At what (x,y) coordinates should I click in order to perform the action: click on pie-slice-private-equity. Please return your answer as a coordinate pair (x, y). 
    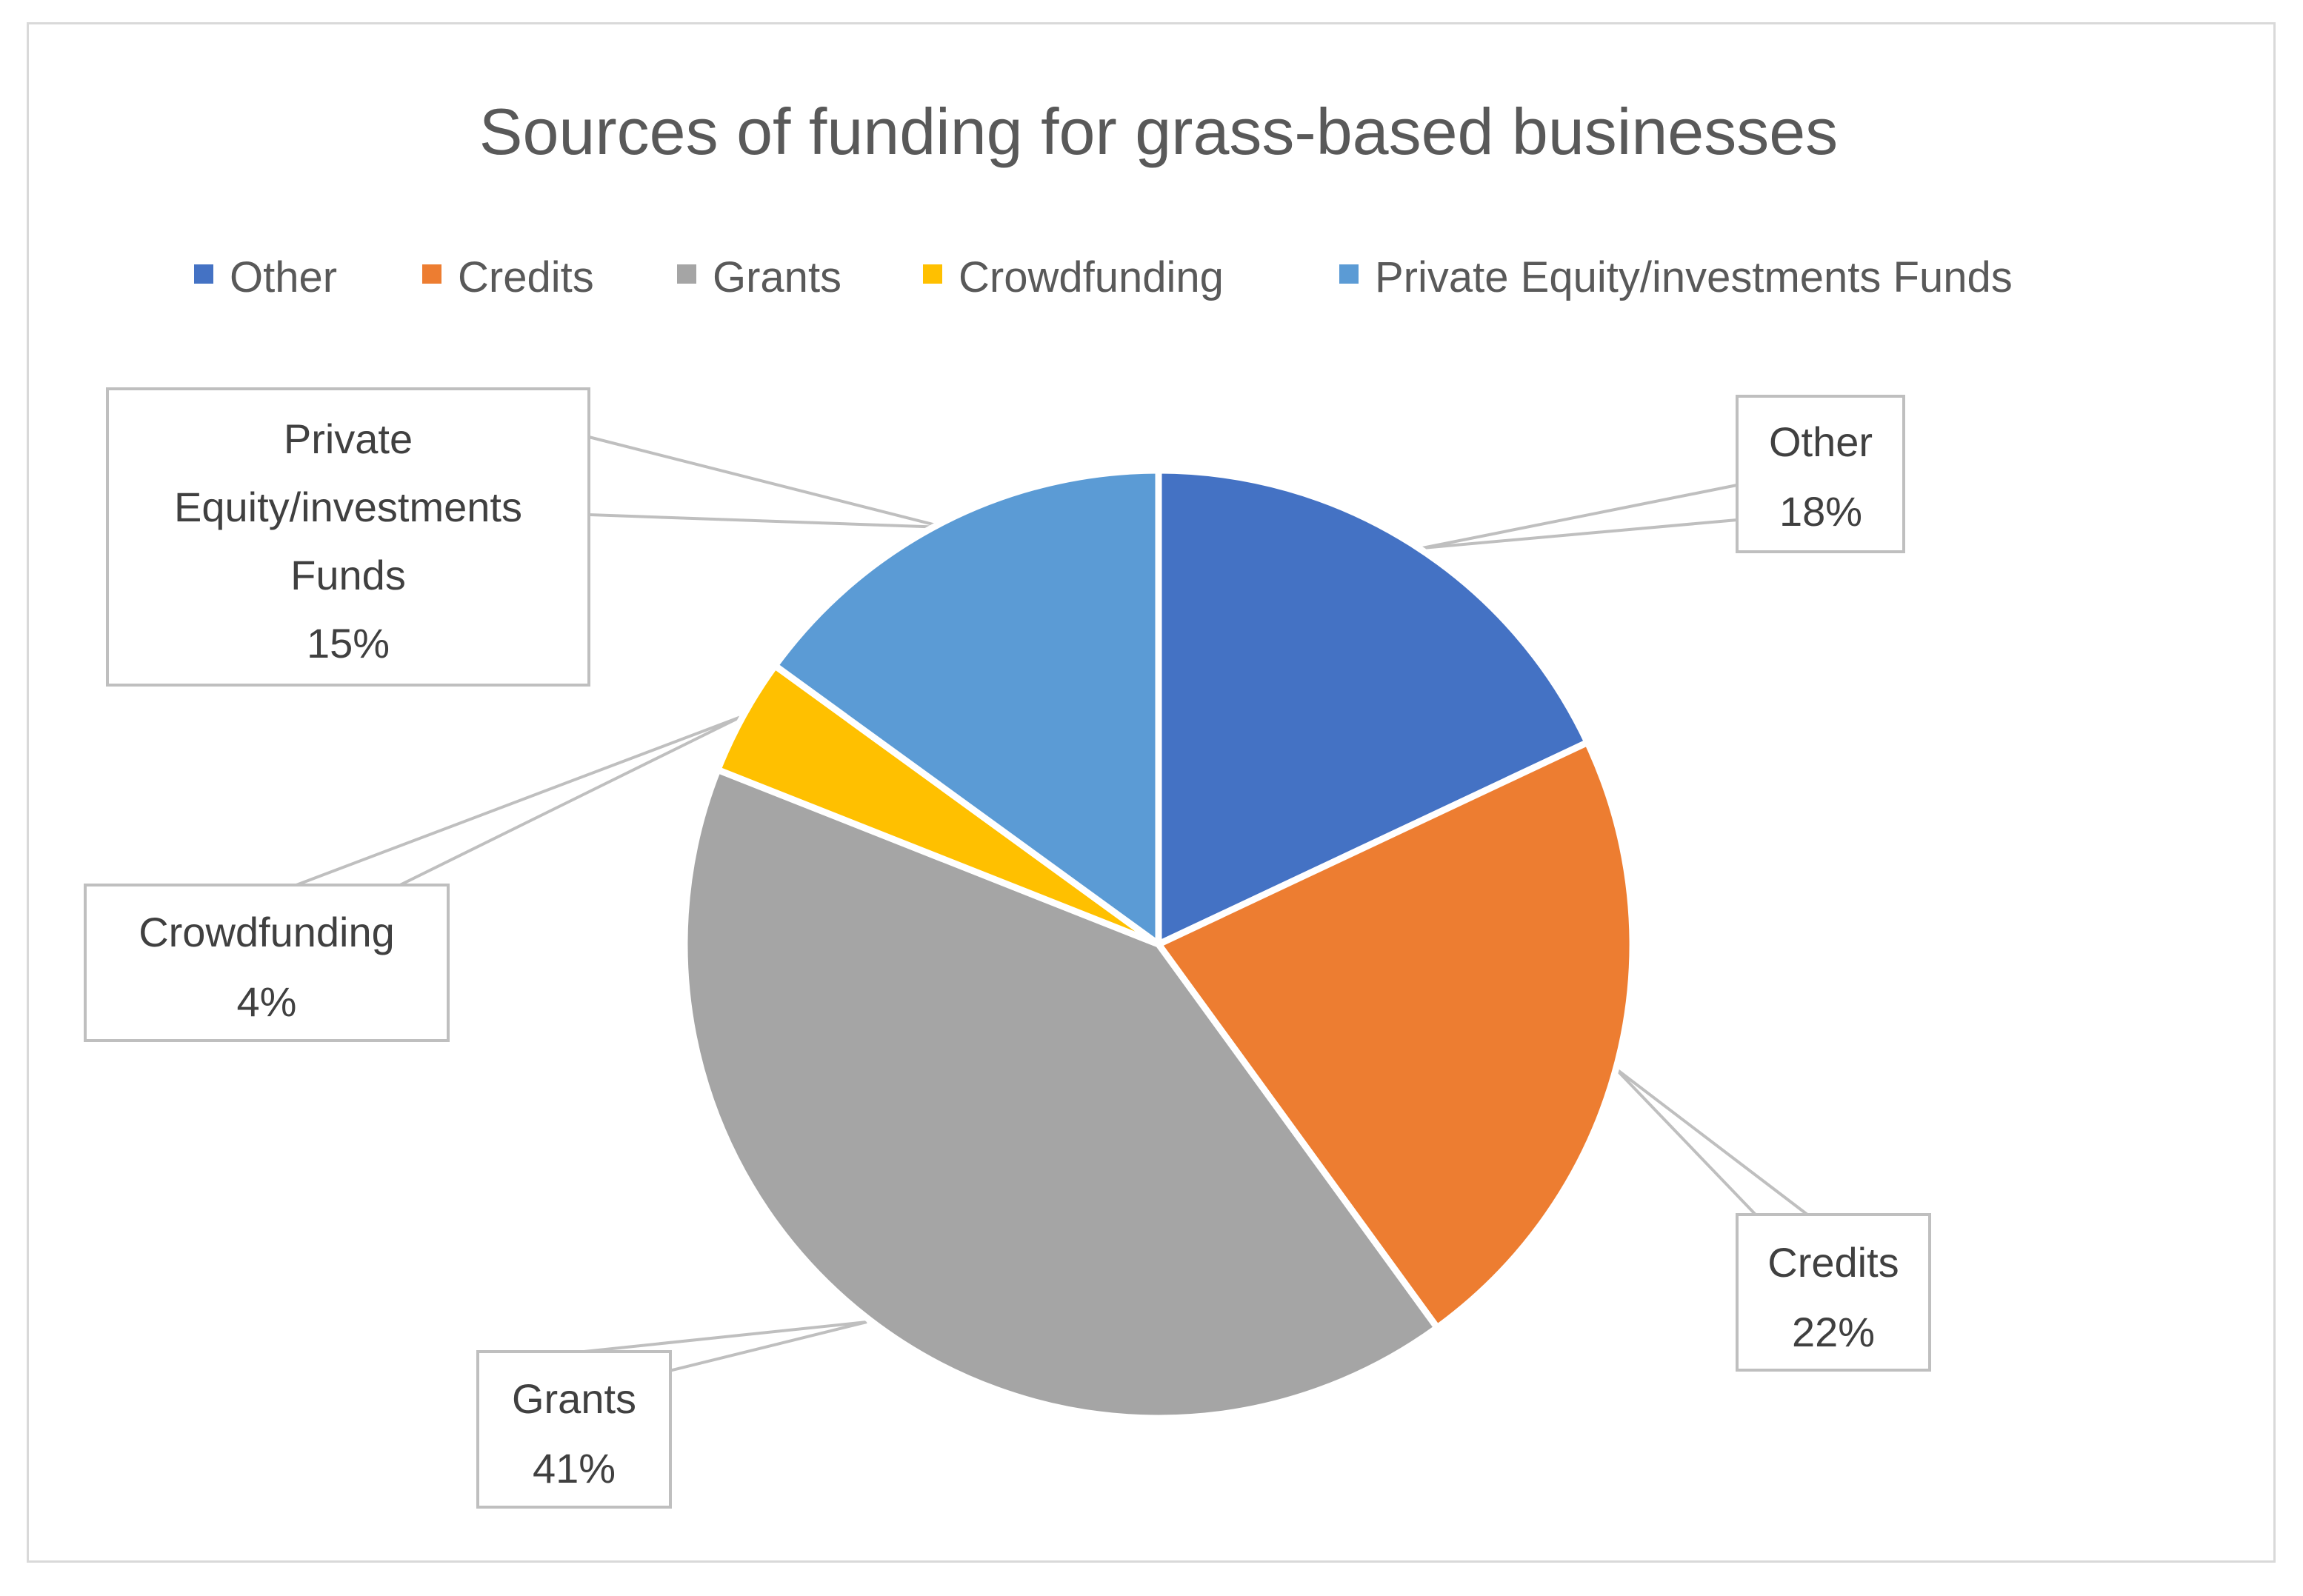
    Looking at the image, I should click on (967, 707).